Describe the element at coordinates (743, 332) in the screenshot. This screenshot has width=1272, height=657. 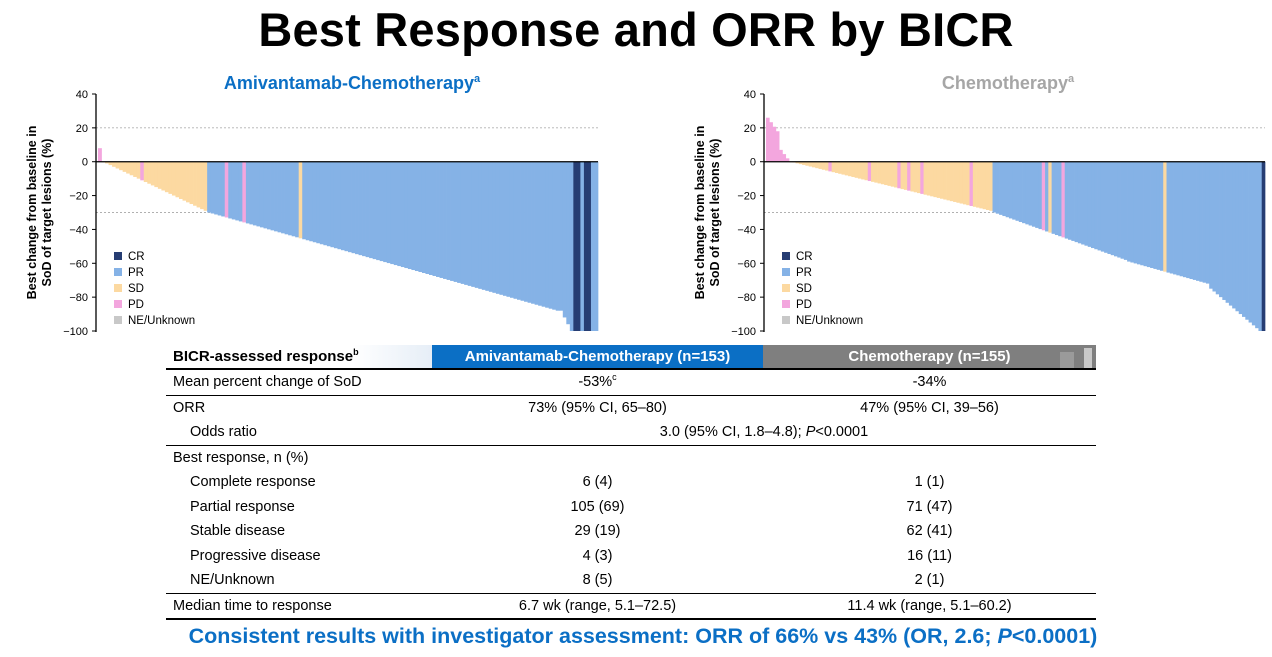
I see `y-tick-label: −100` at that location.